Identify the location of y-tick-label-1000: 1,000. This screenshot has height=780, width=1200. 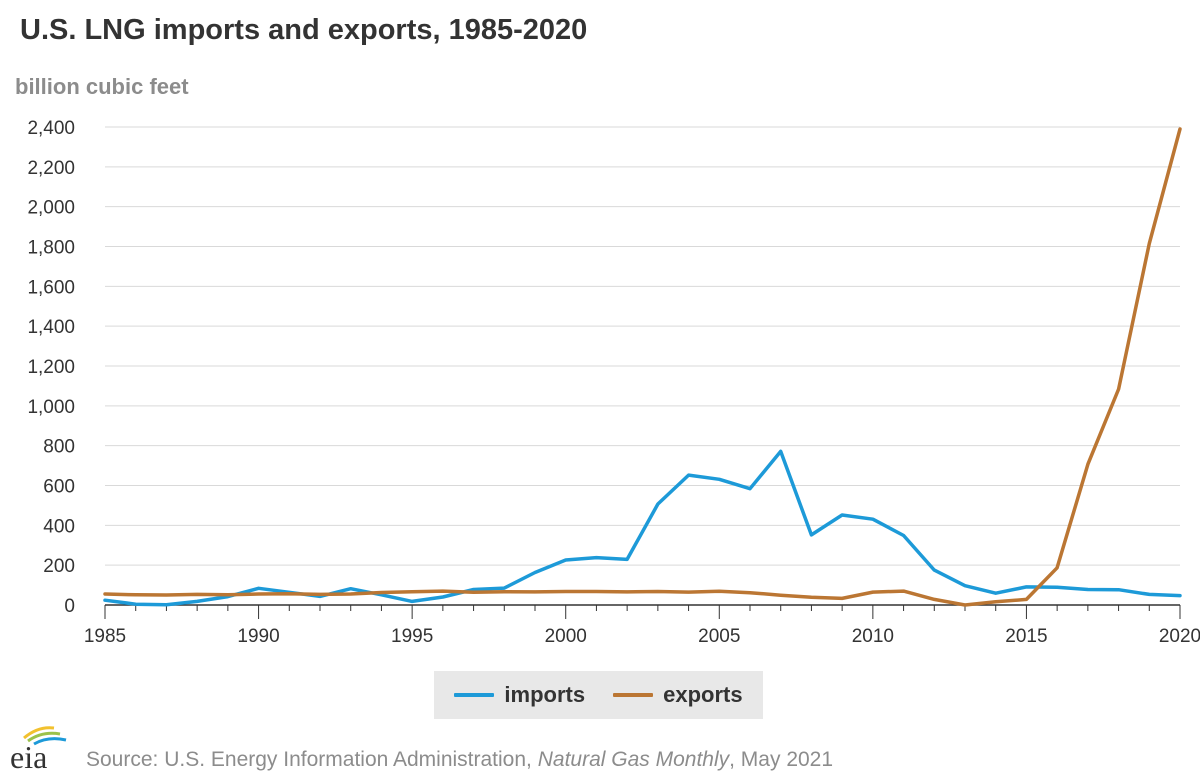
(51, 407).